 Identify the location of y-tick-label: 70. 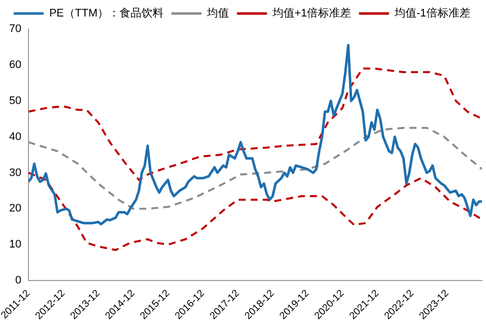
(15, 29).